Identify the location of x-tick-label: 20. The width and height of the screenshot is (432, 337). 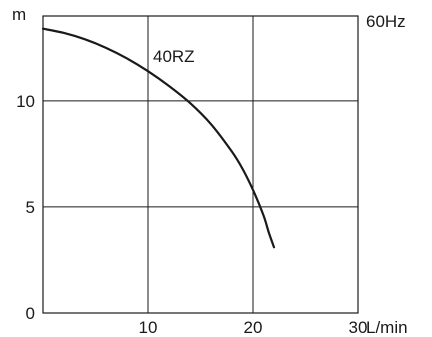
(253, 327).